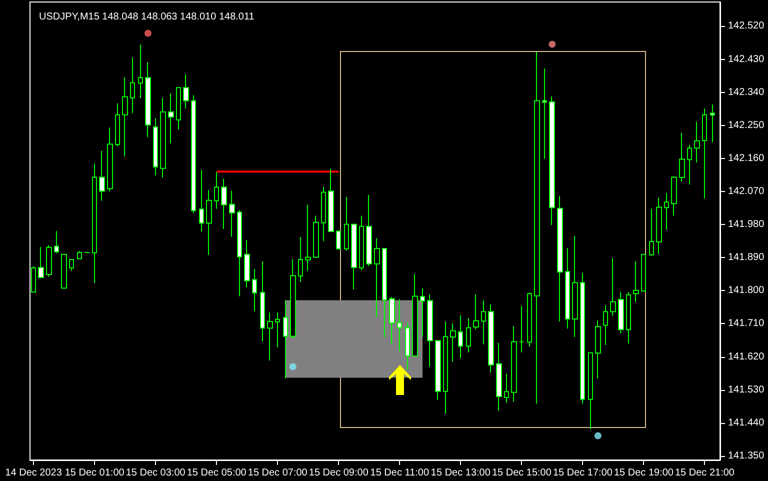 The height and width of the screenshot is (481, 768). What do you see at coordinates (746, 26) in the screenshot?
I see `y-tick-label: 142.520` at bounding box center [746, 26].